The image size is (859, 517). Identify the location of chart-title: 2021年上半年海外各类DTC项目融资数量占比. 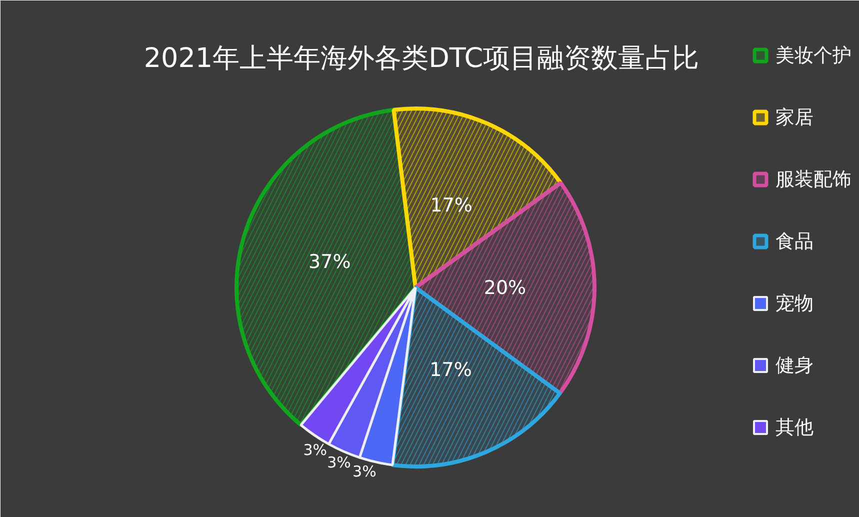
(422, 58).